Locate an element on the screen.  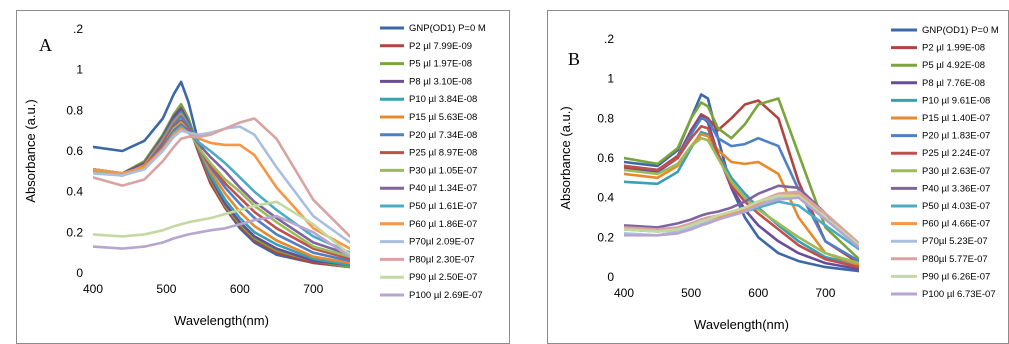
legend-entry: P20 µl 7.34E-08 is located at coordinates (443, 135).